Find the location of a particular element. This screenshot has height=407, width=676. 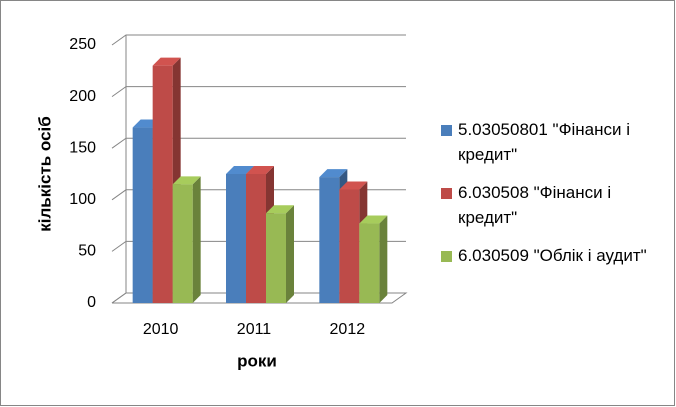

legend-label: 6.030508 "Фінанси і кредит" is located at coordinates (535, 205).